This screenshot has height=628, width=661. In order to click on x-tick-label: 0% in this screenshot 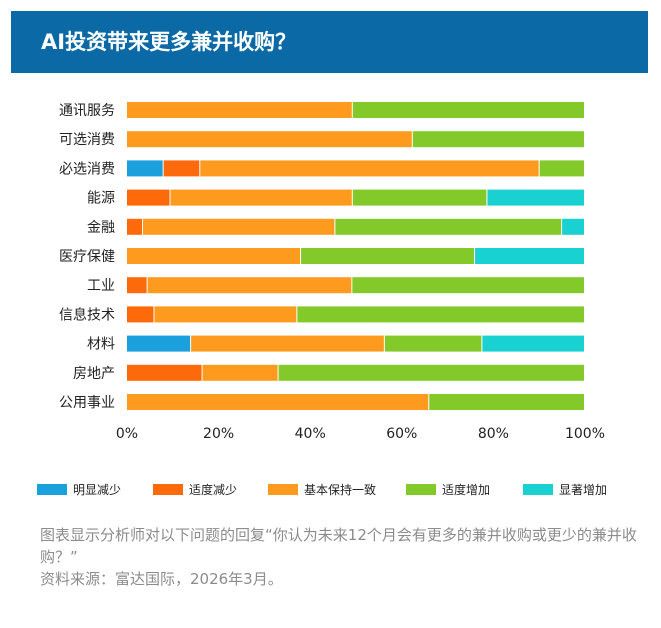, I will do `click(127, 434)`.